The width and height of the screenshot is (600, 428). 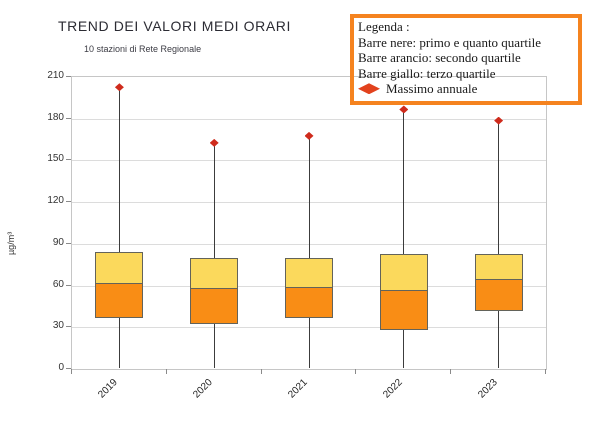 What do you see at coordinates (499, 244) in the screenshot?
I see `whisker-2023` at bounding box center [499, 244].